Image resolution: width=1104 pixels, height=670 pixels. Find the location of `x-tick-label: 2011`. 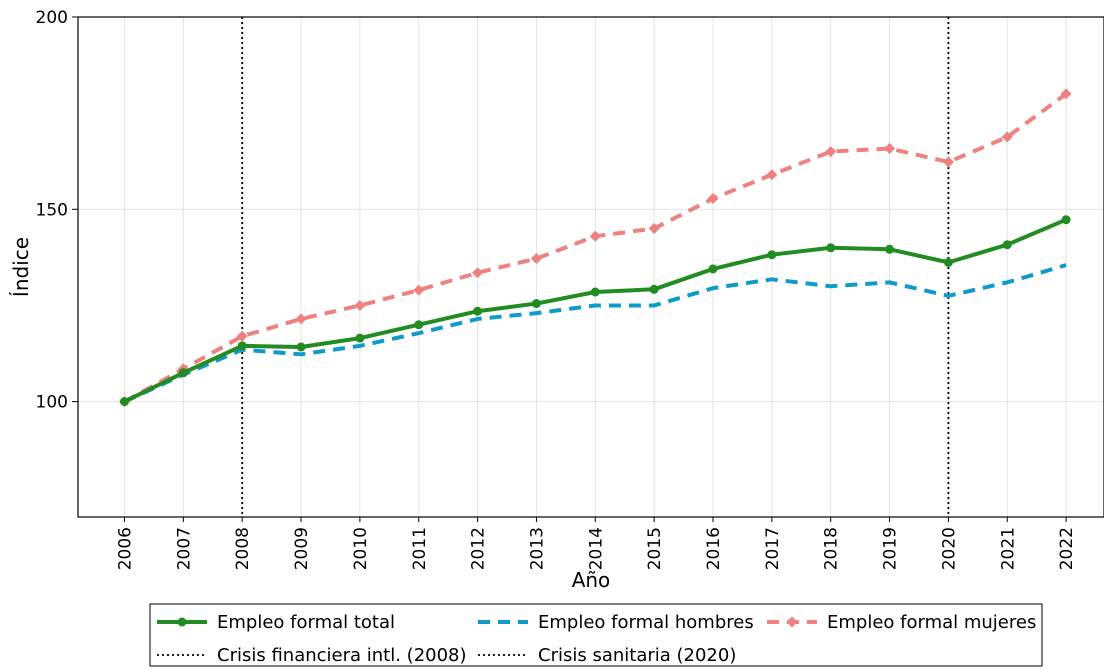

x-tick-label: 2011 is located at coordinates (420, 548).